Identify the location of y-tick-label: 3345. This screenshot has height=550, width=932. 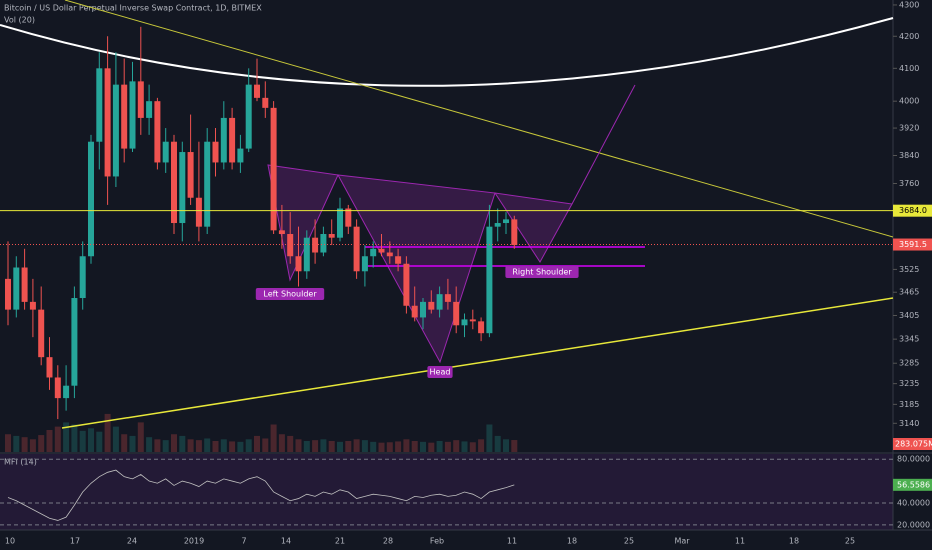
(909, 339).